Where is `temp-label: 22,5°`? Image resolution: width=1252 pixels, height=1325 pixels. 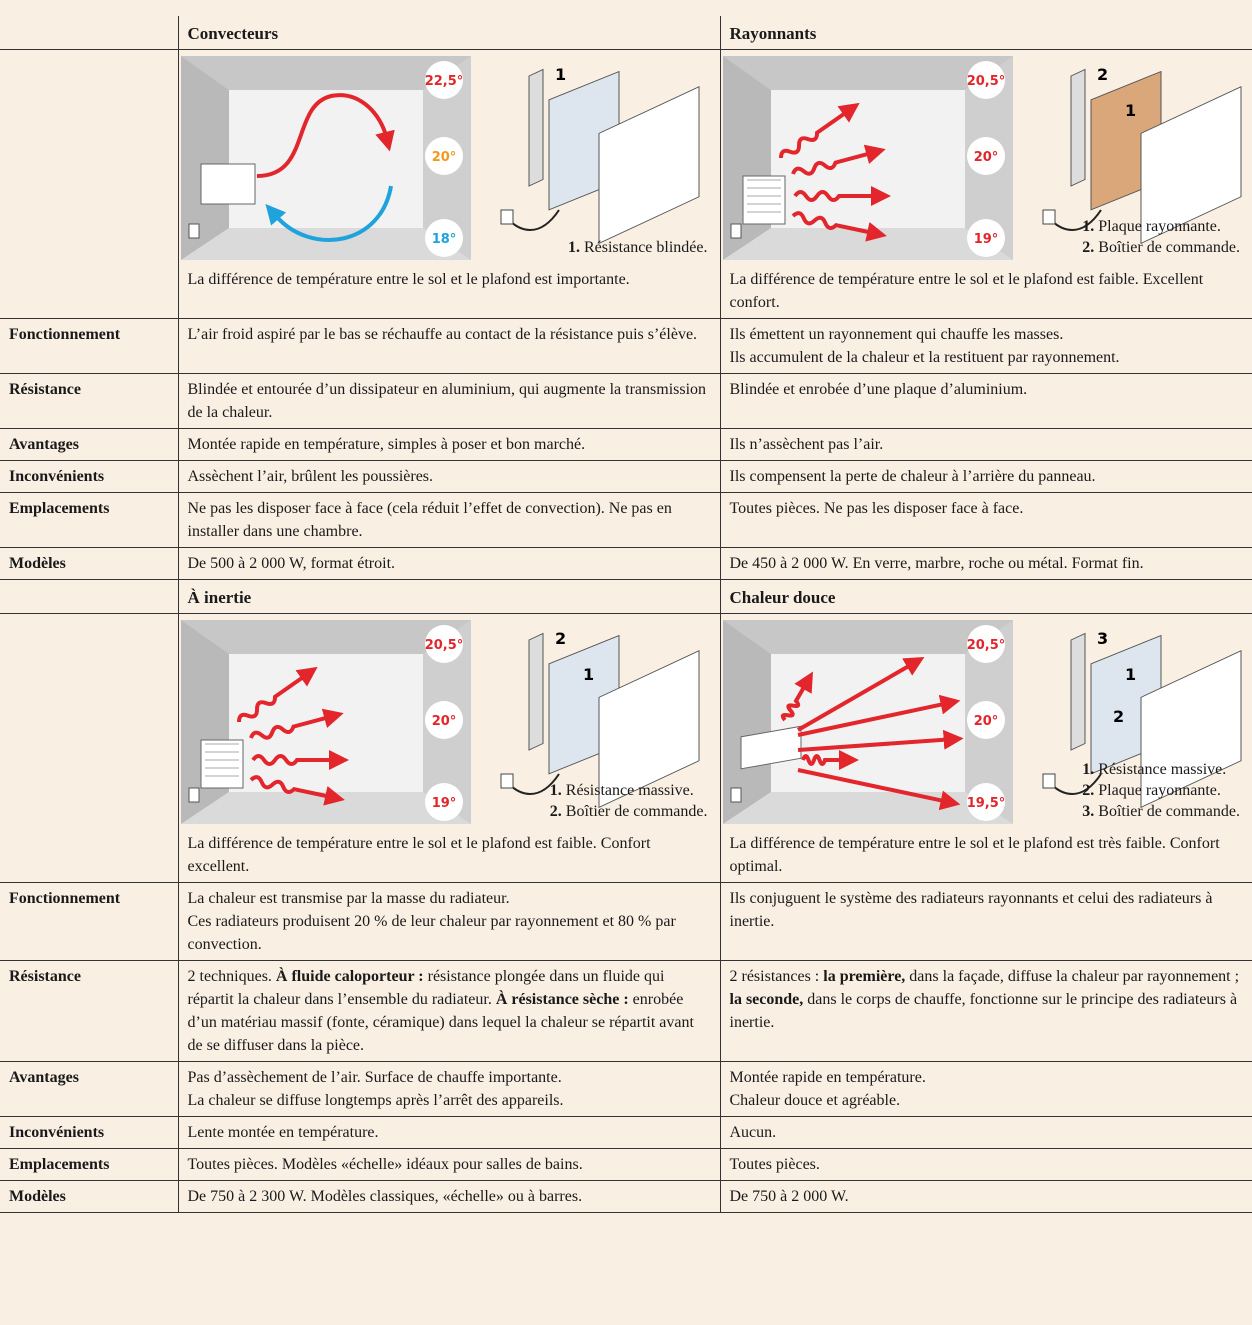 temp-label: 22,5° is located at coordinates (443, 81).